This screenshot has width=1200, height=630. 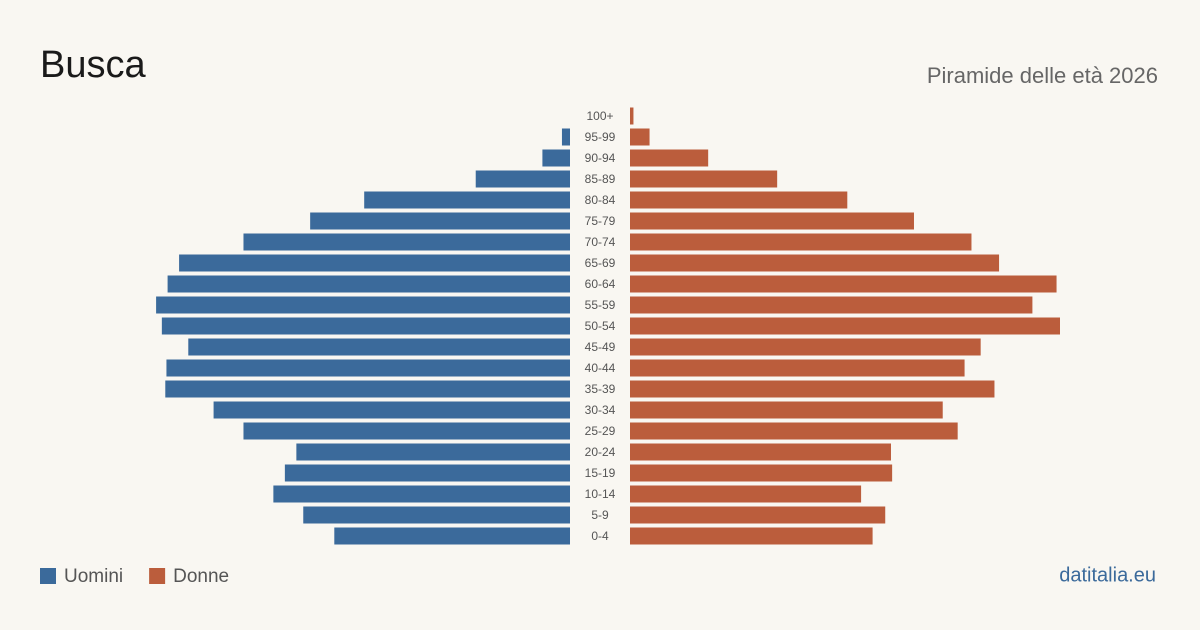 What do you see at coordinates (600, 242) in the screenshot?
I see `age-label: 70-74` at bounding box center [600, 242].